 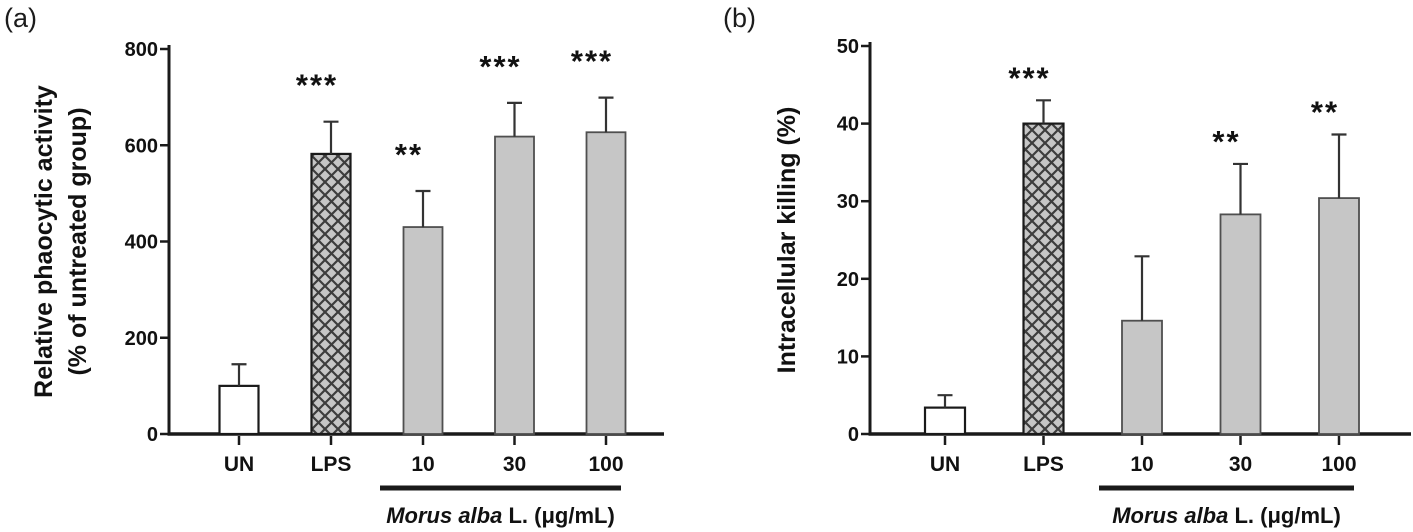 I want to click on y-tick-label: 200, so click(x=141, y=339).